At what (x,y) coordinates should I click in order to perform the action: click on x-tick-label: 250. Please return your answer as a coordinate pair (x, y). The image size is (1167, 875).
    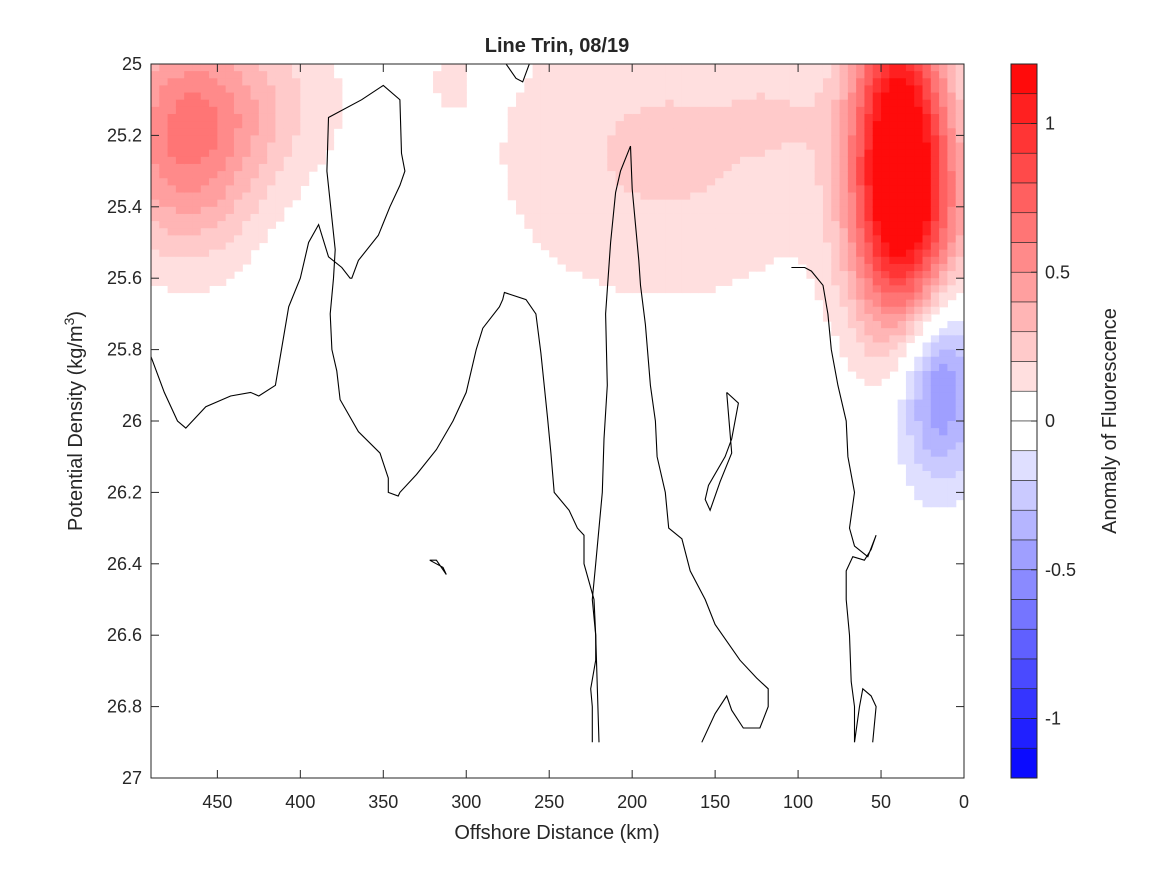
    Looking at the image, I should click on (549, 802).